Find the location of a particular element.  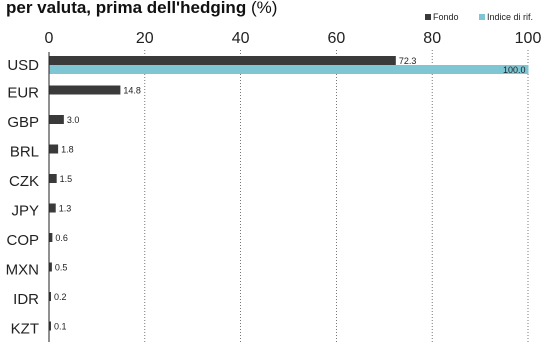

data-label-fondo: 3.0 is located at coordinates (73, 120).